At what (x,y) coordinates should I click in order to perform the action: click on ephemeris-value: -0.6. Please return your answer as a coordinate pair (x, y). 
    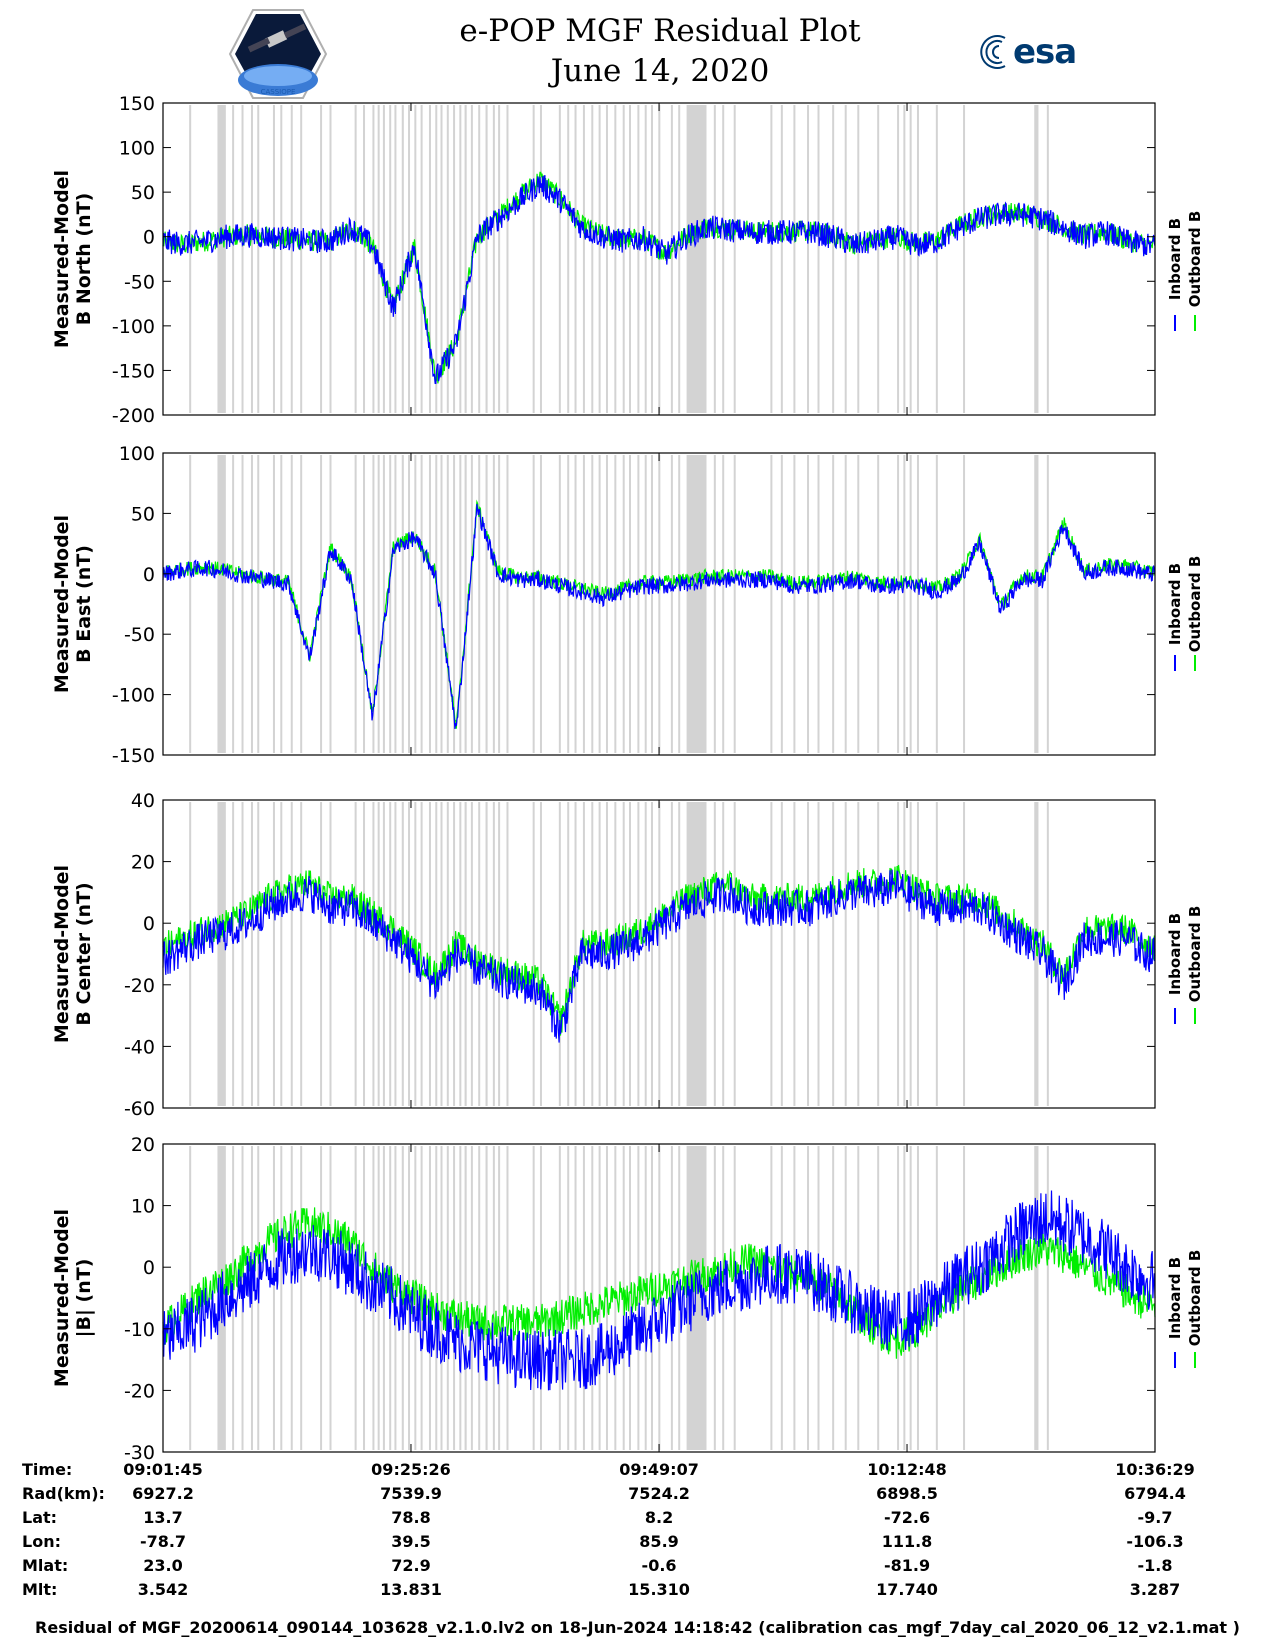
    Looking at the image, I should click on (659, 1565).